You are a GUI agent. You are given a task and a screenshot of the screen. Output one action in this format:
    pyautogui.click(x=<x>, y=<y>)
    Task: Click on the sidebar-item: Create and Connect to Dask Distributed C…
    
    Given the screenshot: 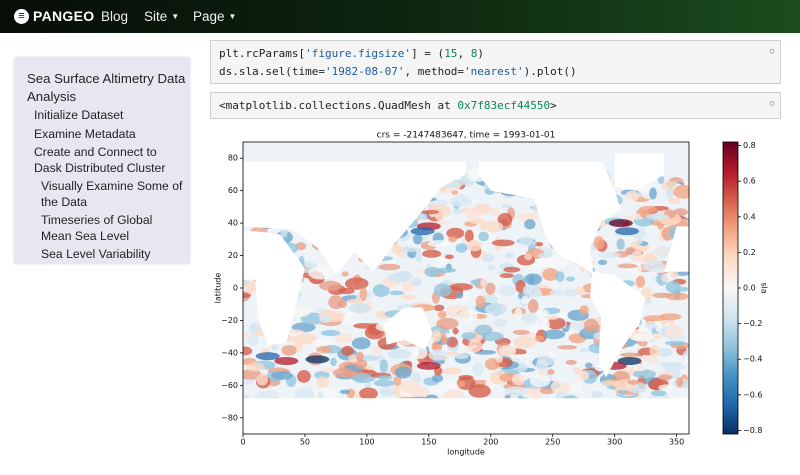 What is the action you would take?
    pyautogui.click(x=110, y=204)
    